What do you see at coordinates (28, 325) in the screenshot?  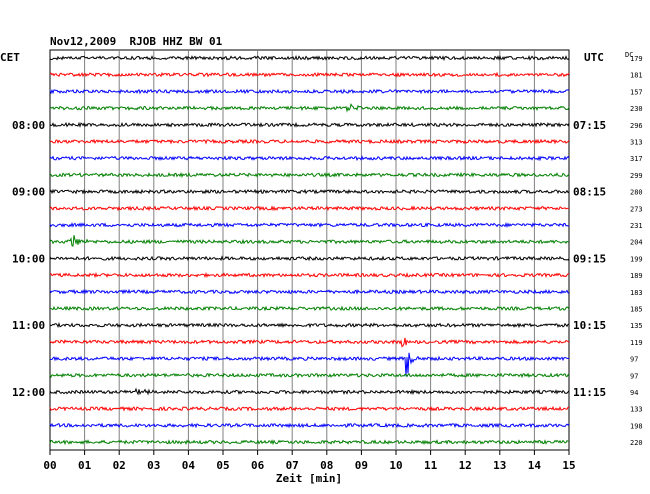 I see `cet-hour-label: 11:00` at bounding box center [28, 325].